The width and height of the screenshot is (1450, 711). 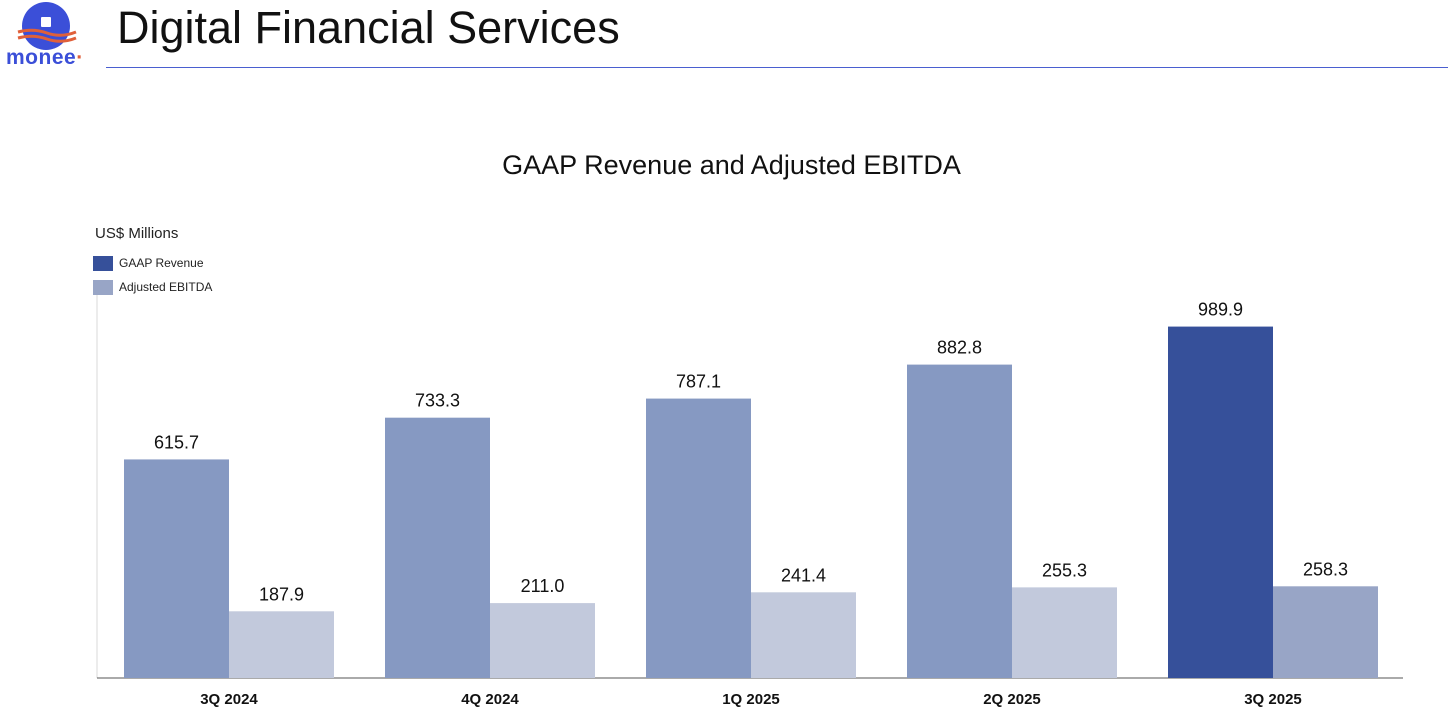 I want to click on x-tick-label-2q-2025: 2Q 2025, so click(x=1012, y=699).